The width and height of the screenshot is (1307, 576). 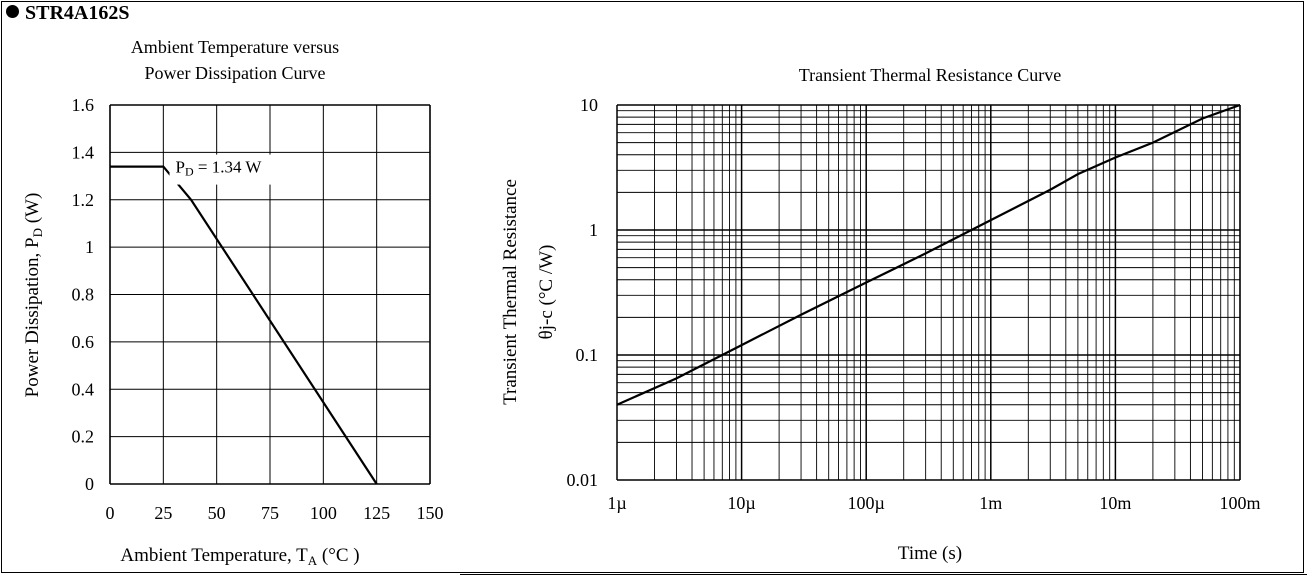 I want to click on chart1-y-tick-label: 1.6, so click(x=83, y=105).